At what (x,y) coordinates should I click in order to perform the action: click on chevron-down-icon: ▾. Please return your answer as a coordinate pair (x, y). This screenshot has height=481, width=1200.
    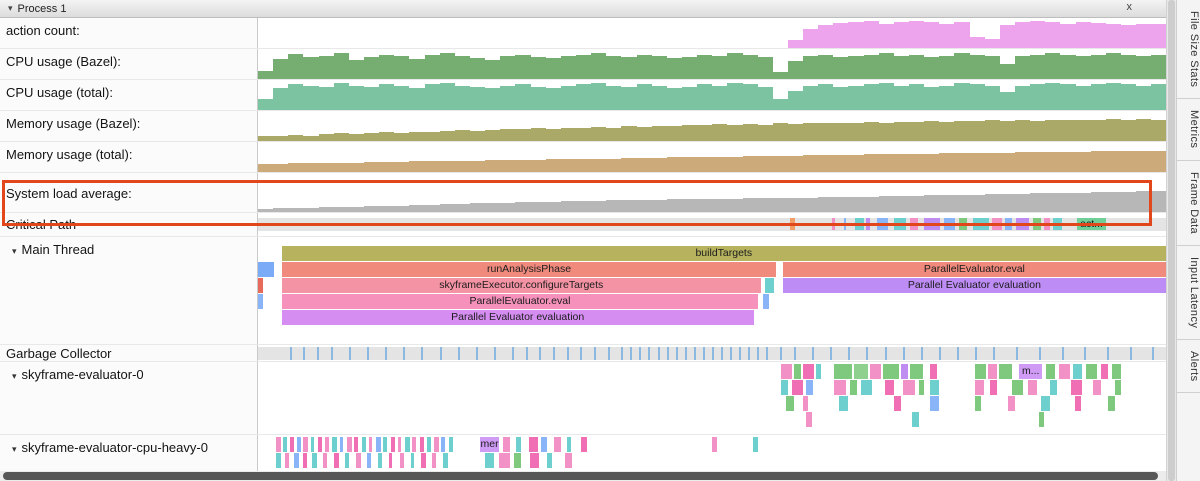
    Looking at the image, I should click on (14, 251).